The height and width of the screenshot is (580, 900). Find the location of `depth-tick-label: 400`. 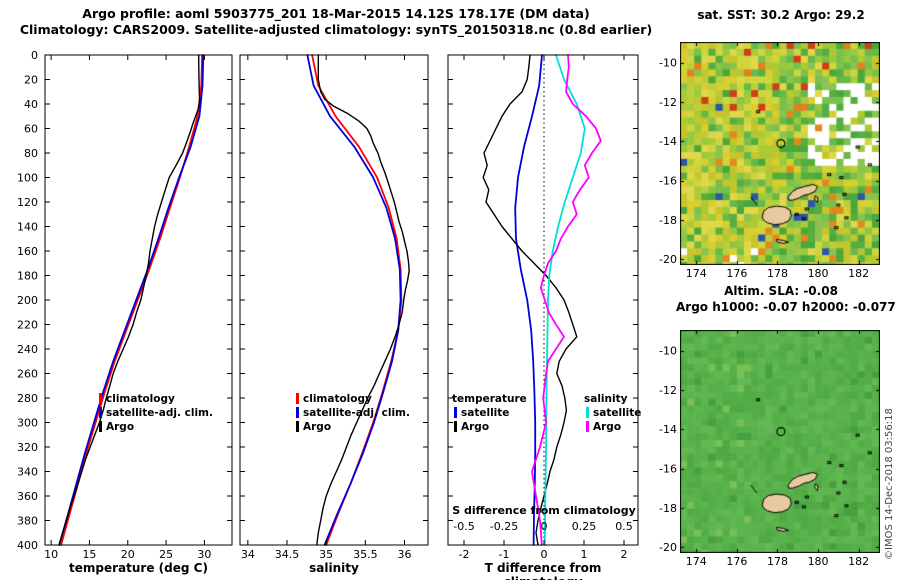

depth-tick-label: 400 is located at coordinates (27, 545).